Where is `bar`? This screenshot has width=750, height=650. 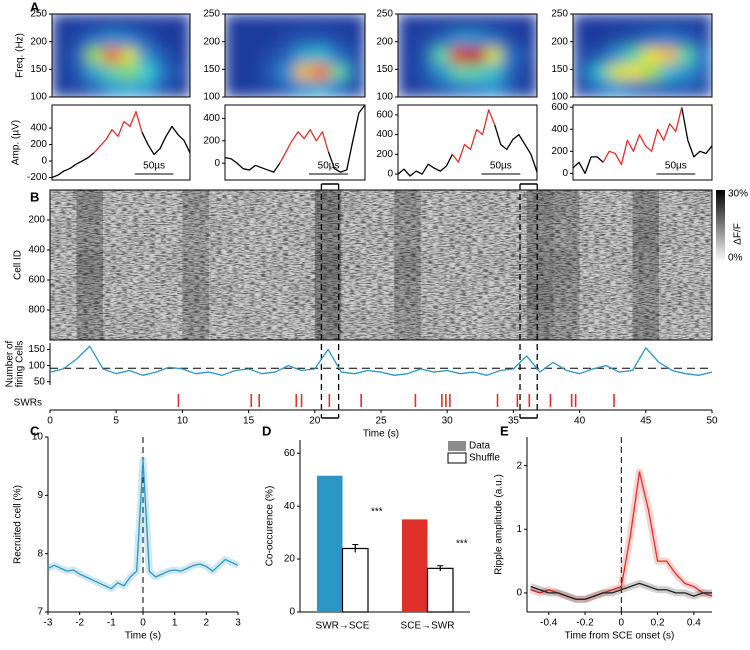 bar is located at coordinates (355, 580).